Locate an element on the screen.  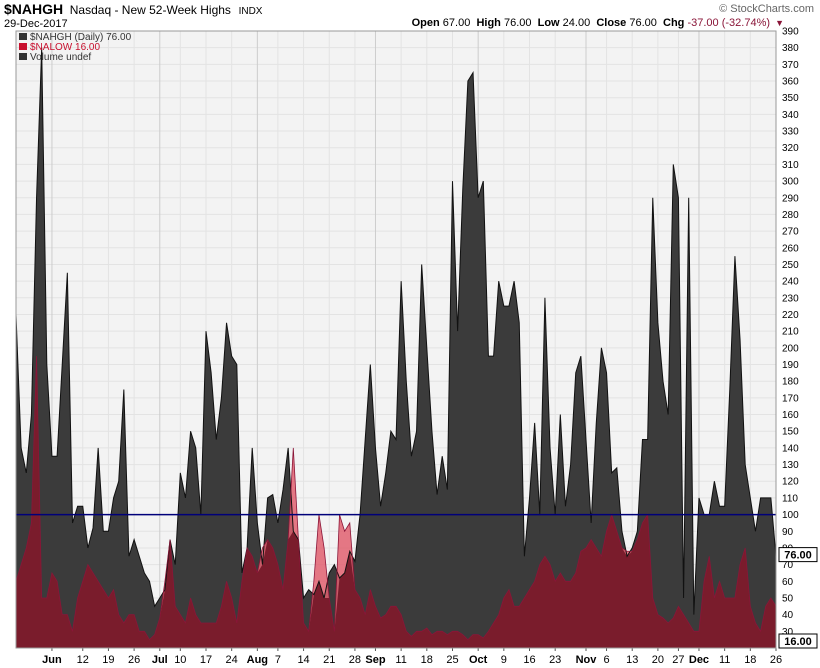
down-arrow-icon: ▼ is located at coordinates (779, 23).